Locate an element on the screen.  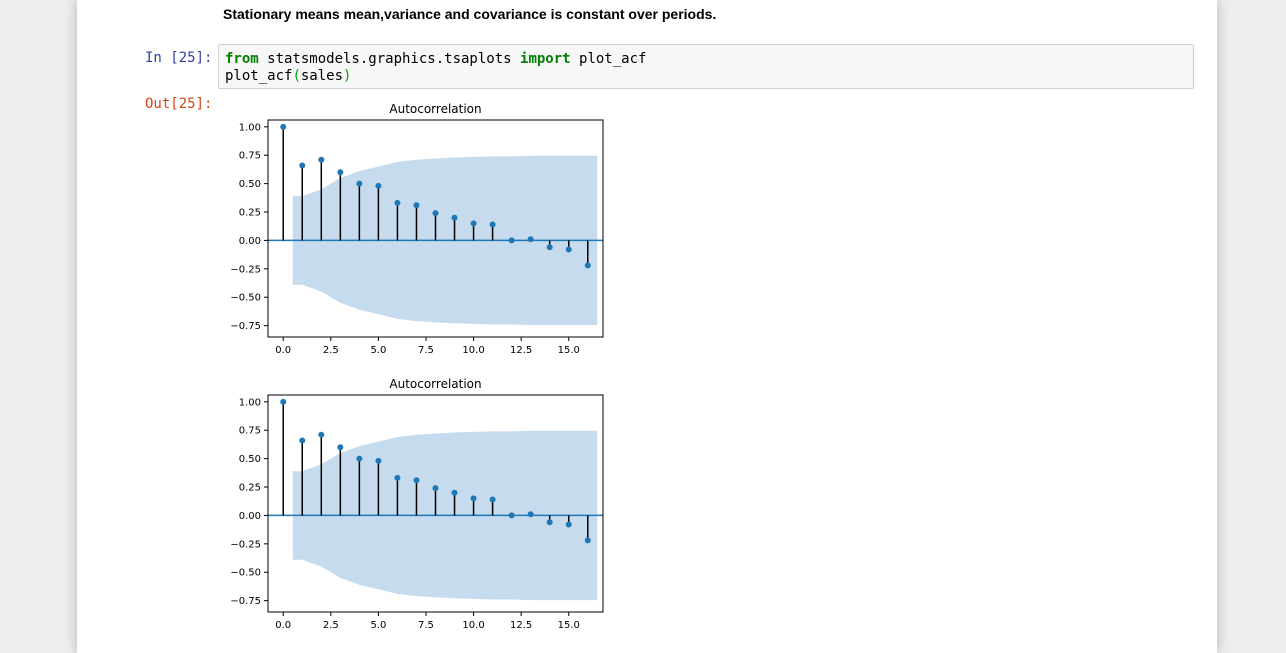
code-line-2: plot_acf(sales) is located at coordinates (288, 76).